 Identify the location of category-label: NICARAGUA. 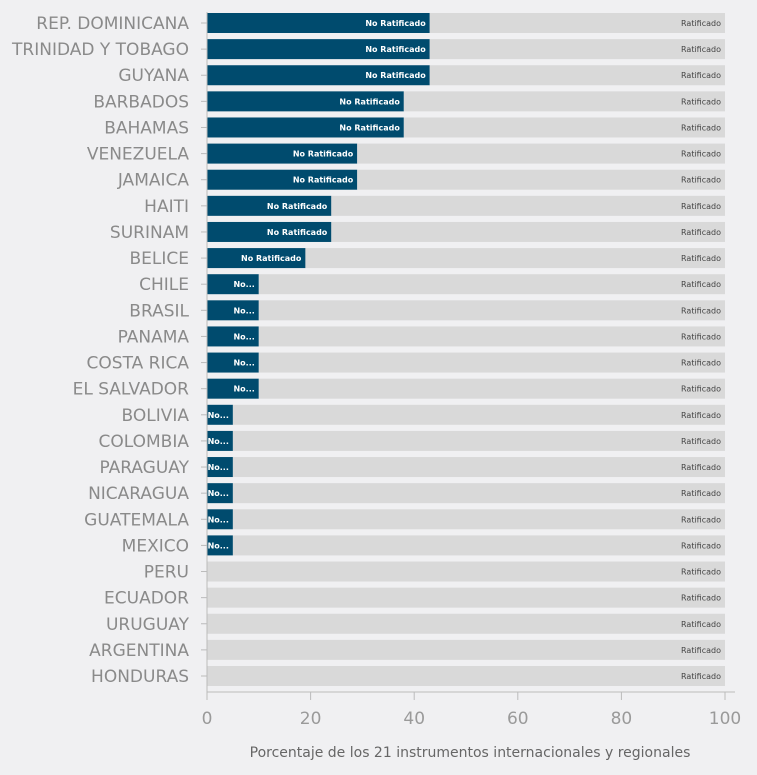
(138, 494).